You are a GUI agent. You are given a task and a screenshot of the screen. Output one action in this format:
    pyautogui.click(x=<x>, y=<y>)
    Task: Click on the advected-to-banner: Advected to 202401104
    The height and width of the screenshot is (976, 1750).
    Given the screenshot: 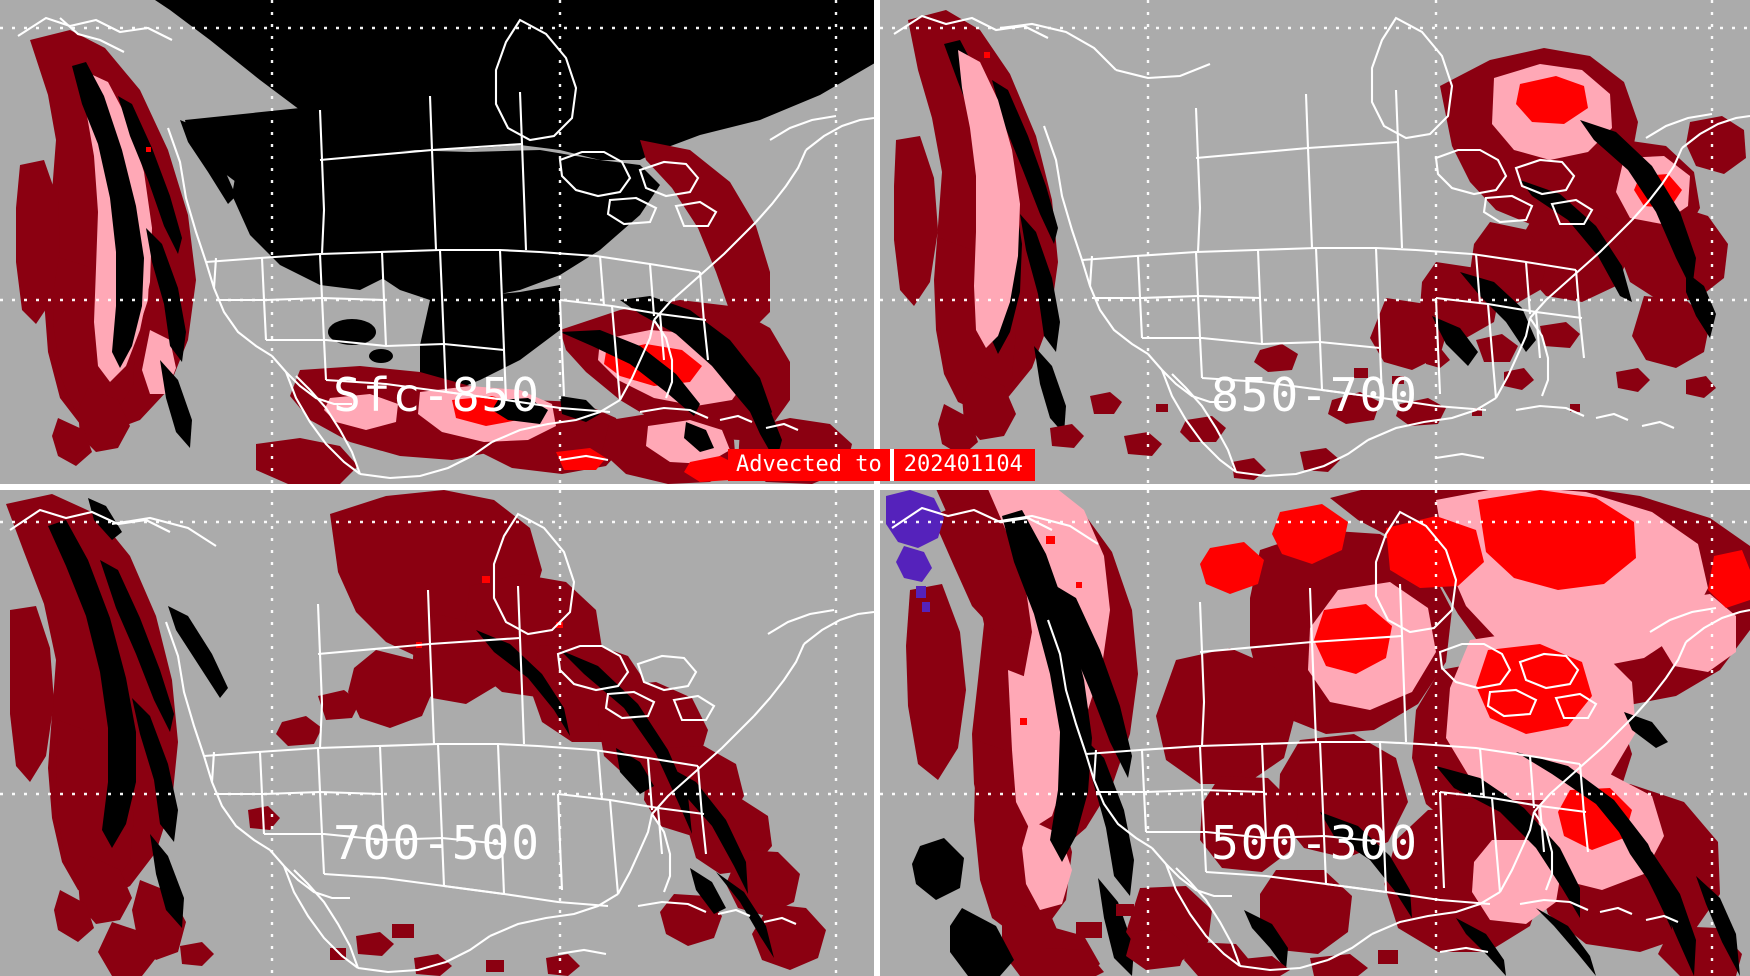 What is the action you would take?
    pyautogui.click(x=881, y=465)
    